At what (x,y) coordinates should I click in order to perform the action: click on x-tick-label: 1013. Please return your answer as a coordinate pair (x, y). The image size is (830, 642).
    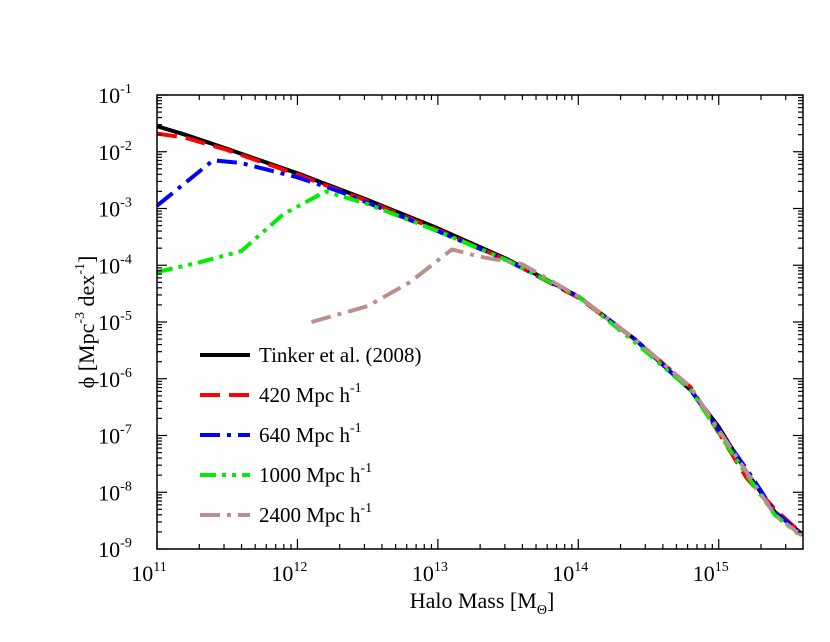
    Looking at the image, I should click on (430, 573).